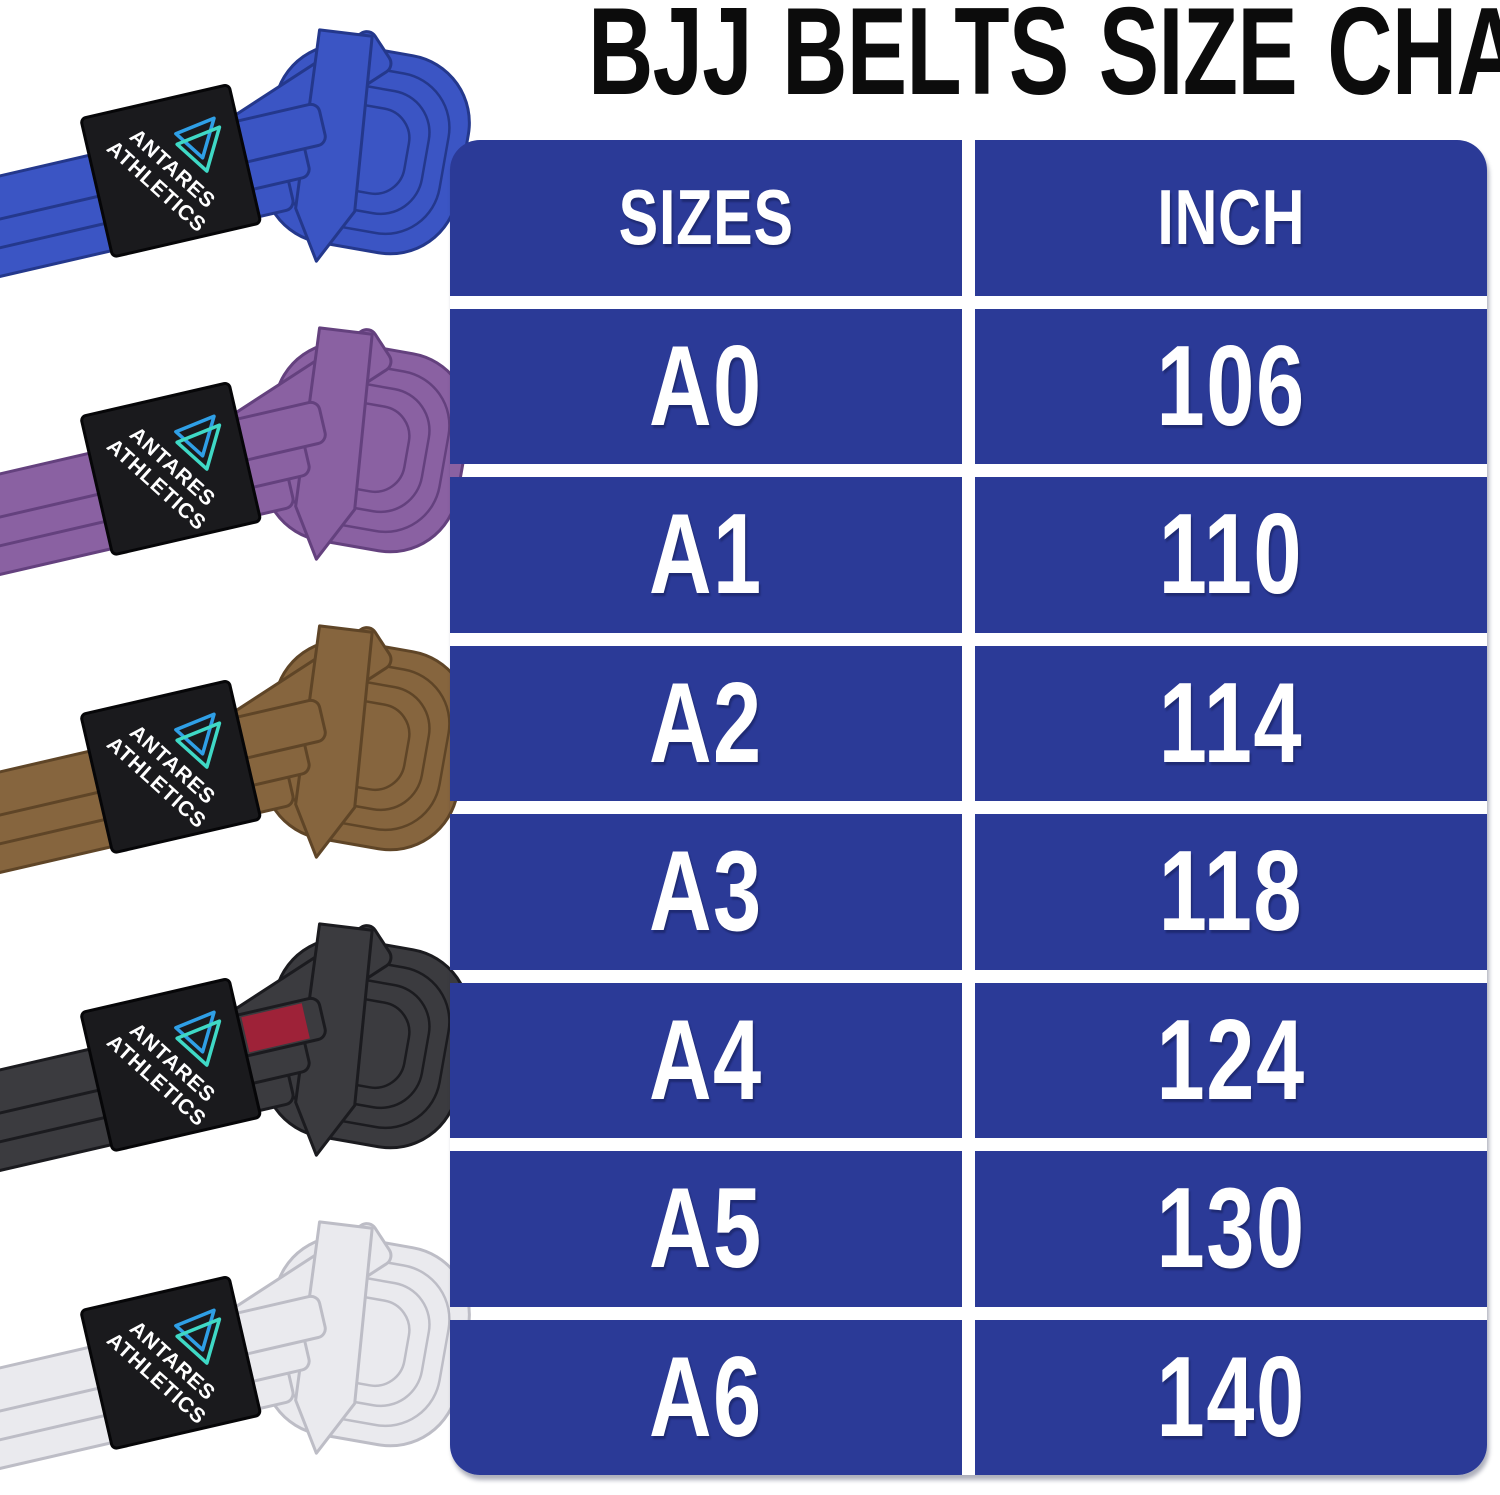 The width and height of the screenshot is (1500, 1495). Describe the element at coordinates (240, 746) in the screenshot. I see `belt-brown: ANTARES ATHLETICS` at that location.